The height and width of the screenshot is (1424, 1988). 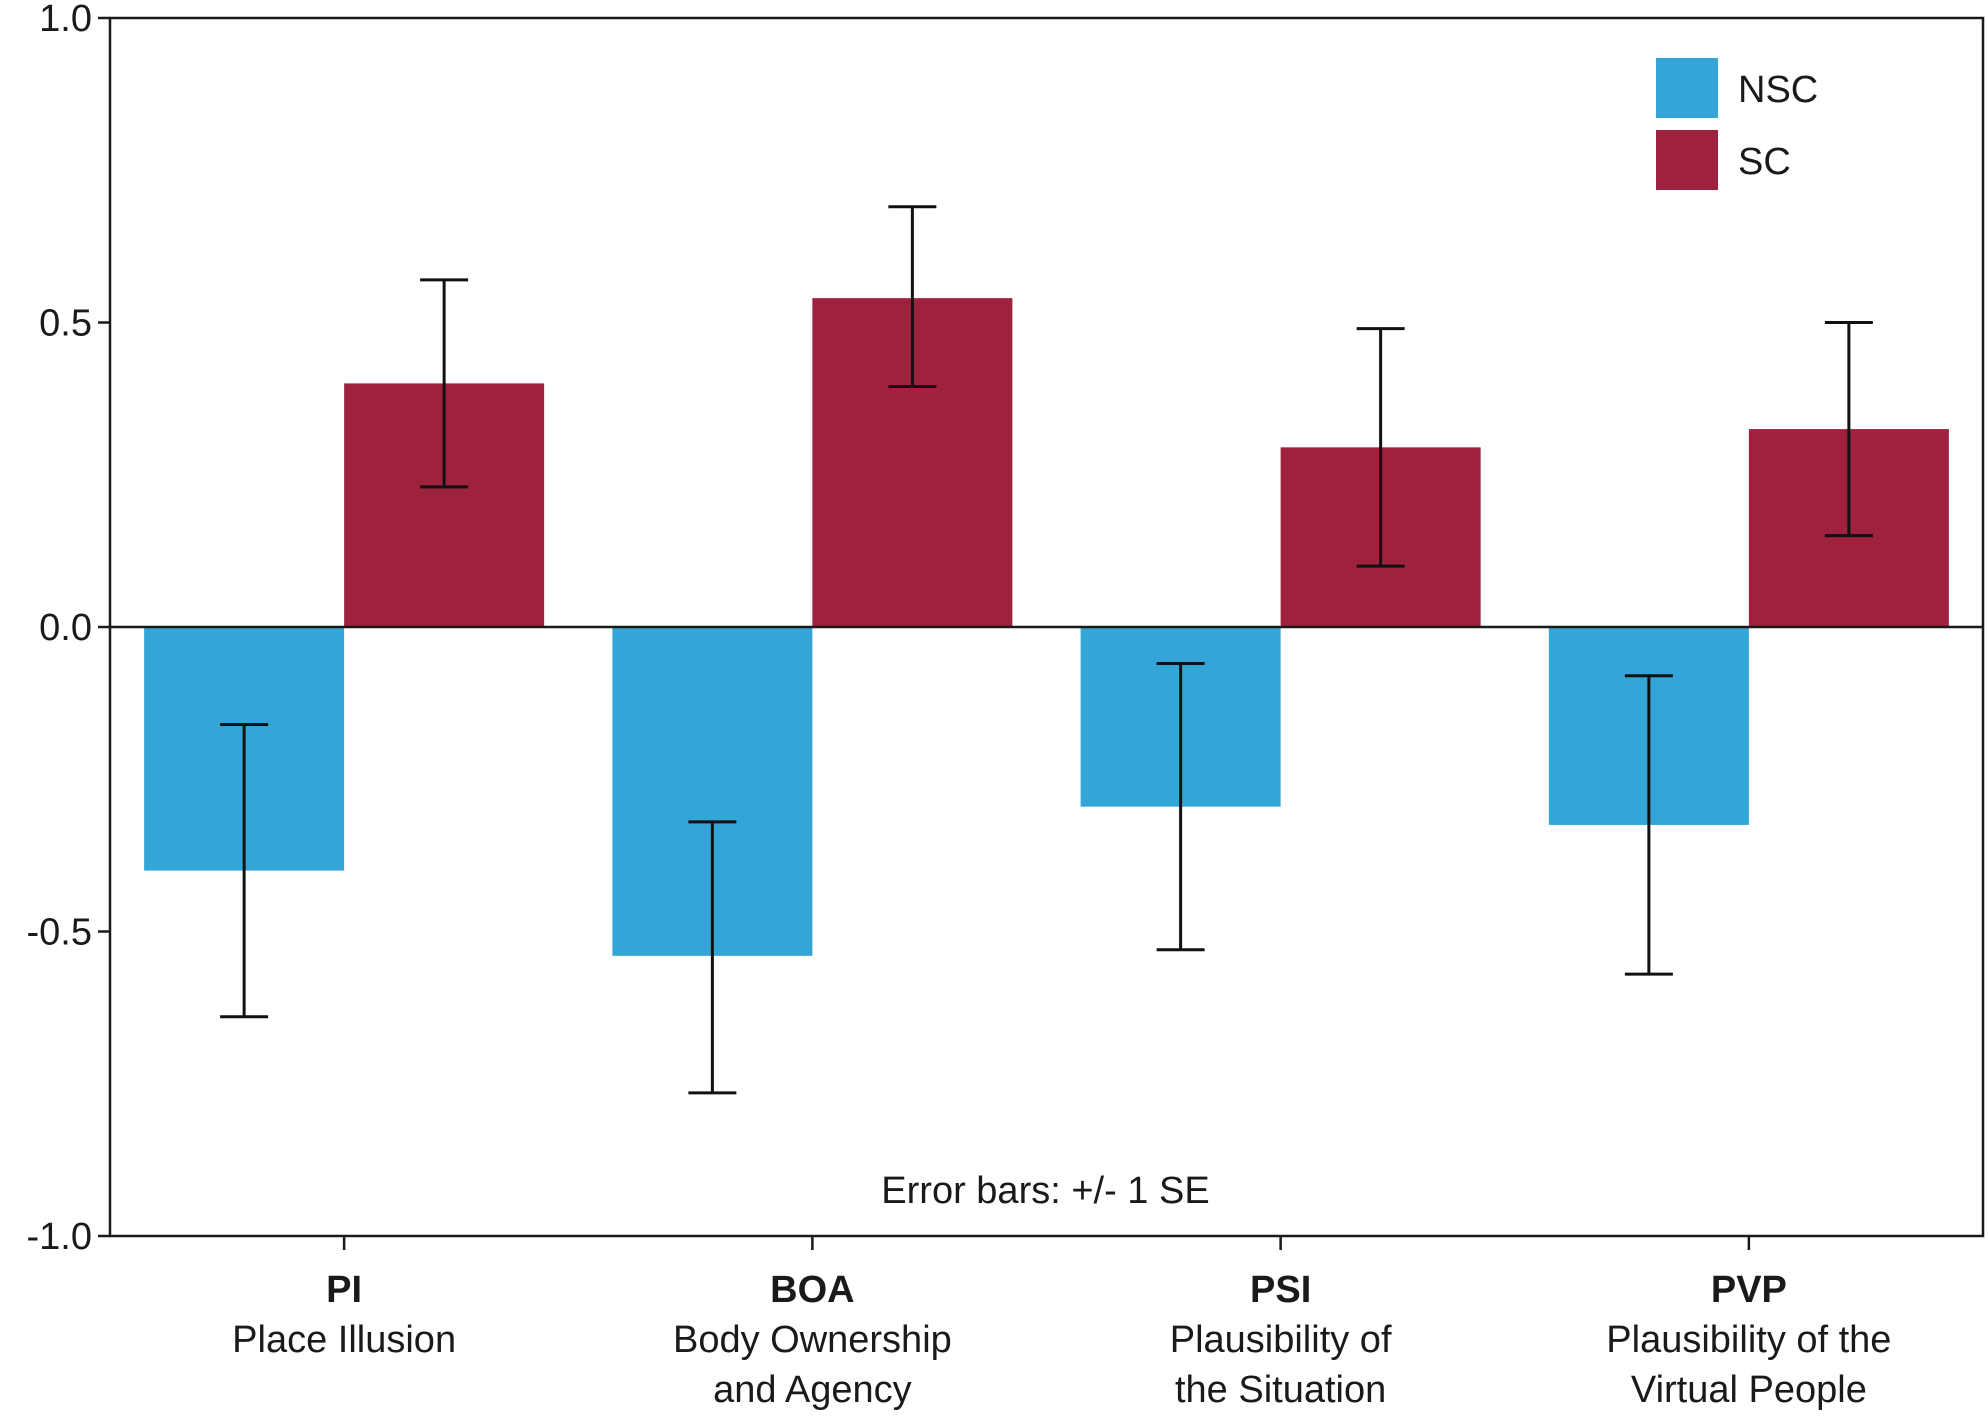 I want to click on category-name-psi: Plausibility of, so click(x=1281, y=1340).